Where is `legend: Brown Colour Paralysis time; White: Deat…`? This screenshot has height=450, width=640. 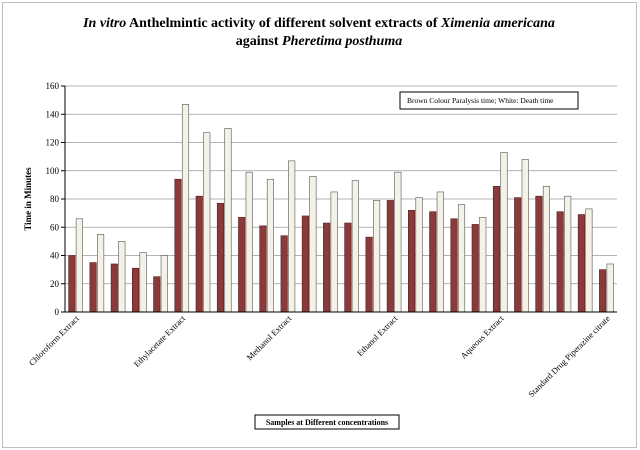 legend: Brown Colour Paralysis time; White: Deat… is located at coordinates (489, 100).